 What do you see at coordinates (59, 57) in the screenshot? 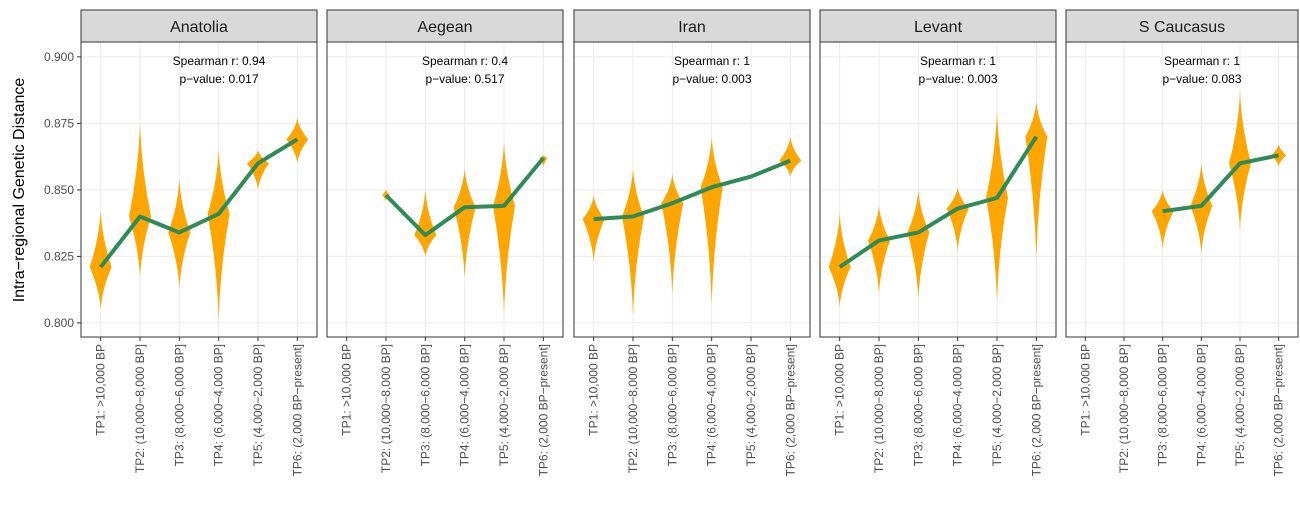
I see `y-tick-label: 0.900` at bounding box center [59, 57].